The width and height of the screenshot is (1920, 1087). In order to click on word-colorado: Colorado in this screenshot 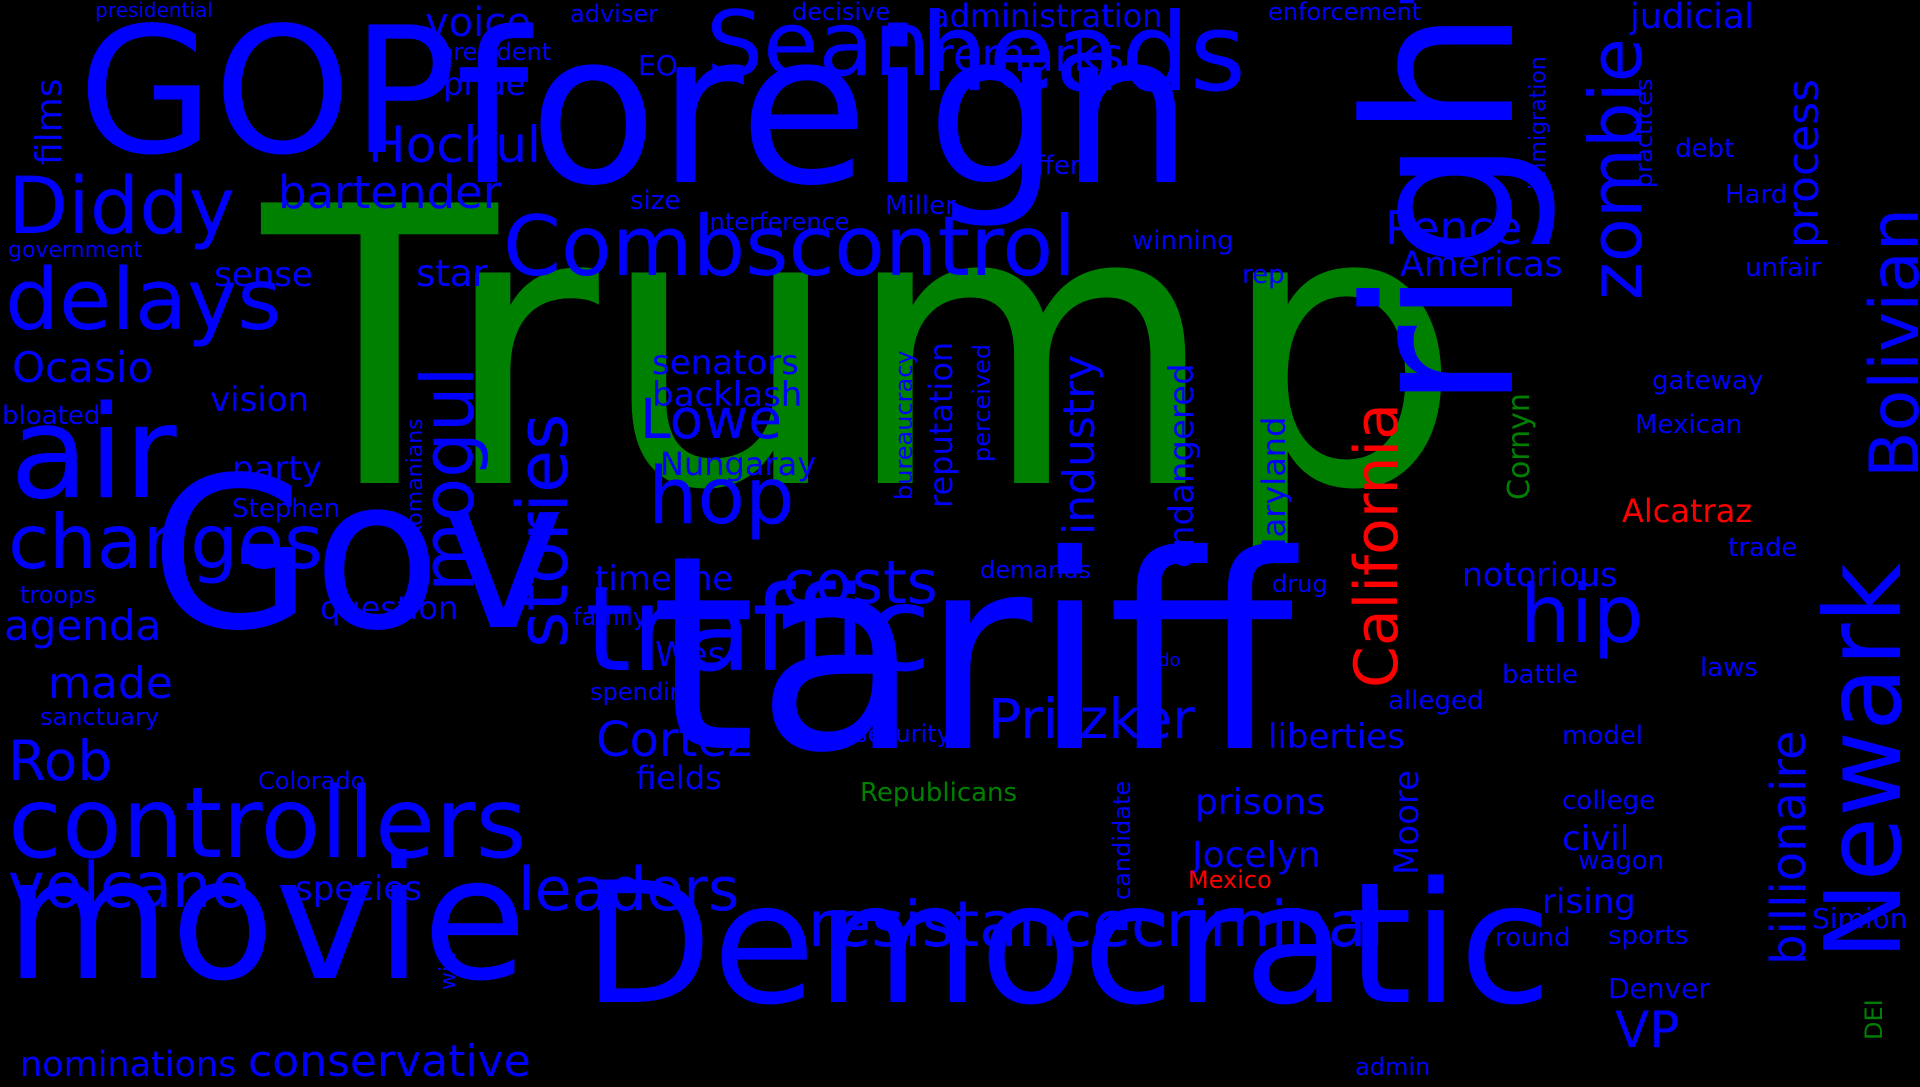, I will do `click(312, 781)`.